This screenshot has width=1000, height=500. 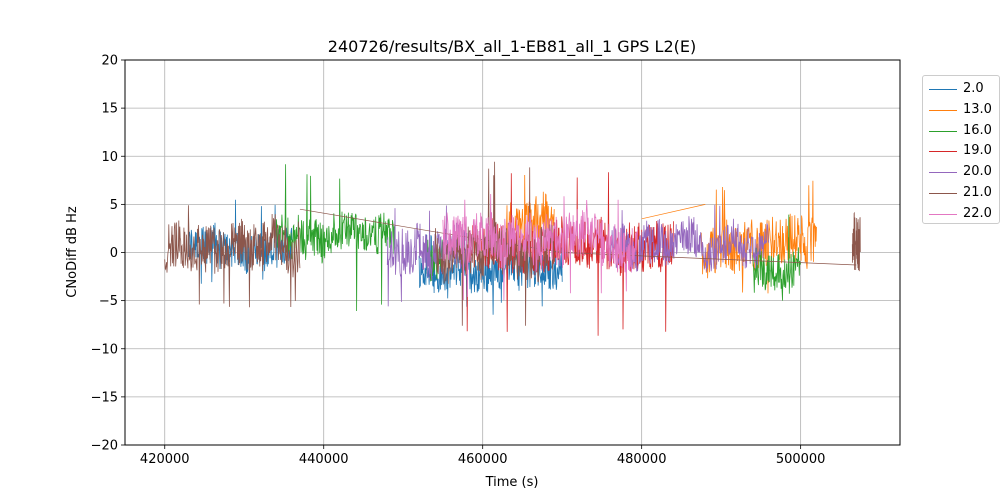 I want to click on legend-label: 13.0, so click(x=977, y=109).